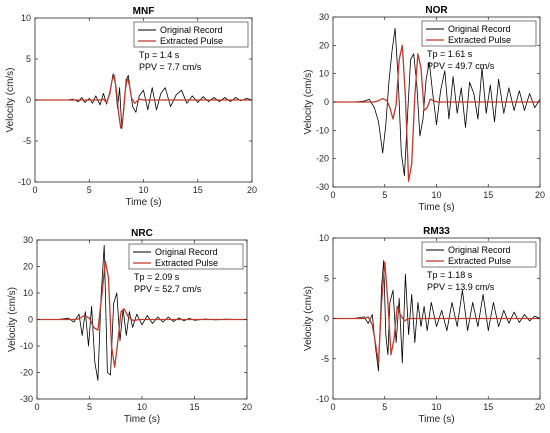 The width and height of the screenshot is (550, 433). Describe the element at coordinates (450, 275) in the screenshot. I see `annotation-text: Tp = 1.18 s` at that location.